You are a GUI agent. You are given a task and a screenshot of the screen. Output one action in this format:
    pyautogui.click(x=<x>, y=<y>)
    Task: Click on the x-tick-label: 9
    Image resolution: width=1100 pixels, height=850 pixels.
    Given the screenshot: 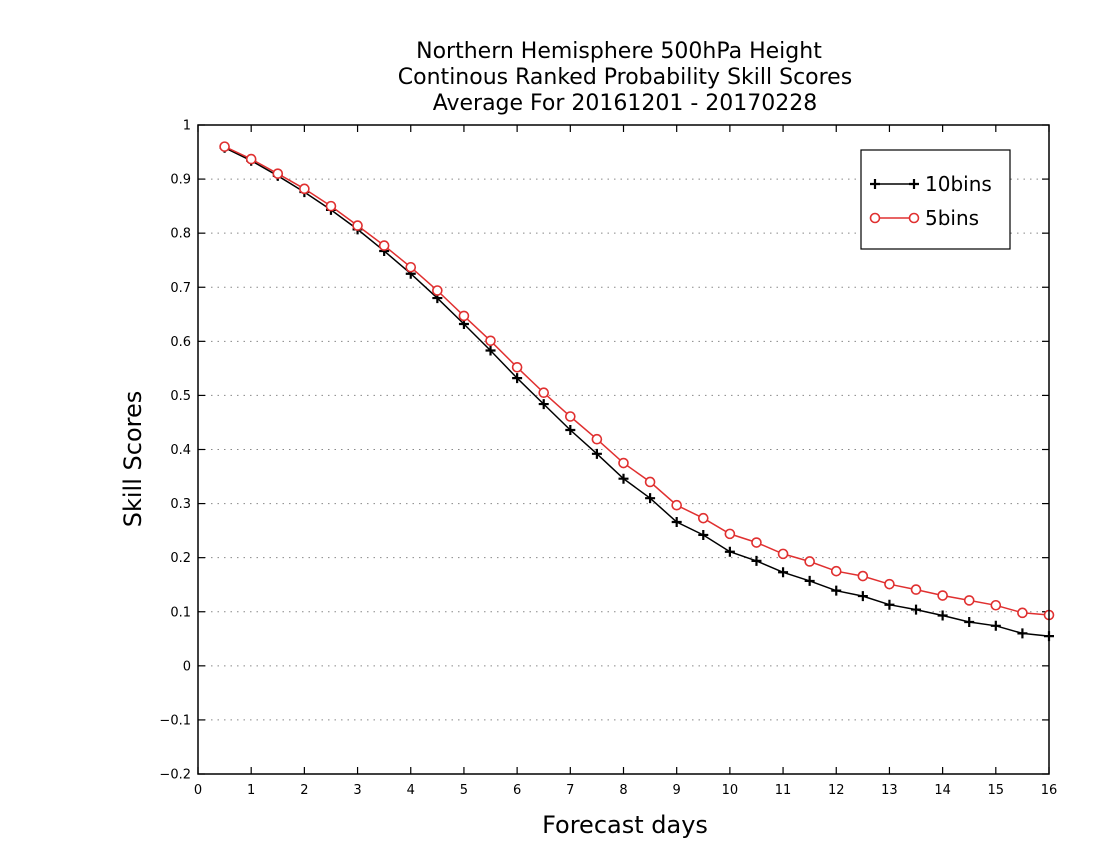 What is the action you would take?
    pyautogui.click(x=677, y=790)
    